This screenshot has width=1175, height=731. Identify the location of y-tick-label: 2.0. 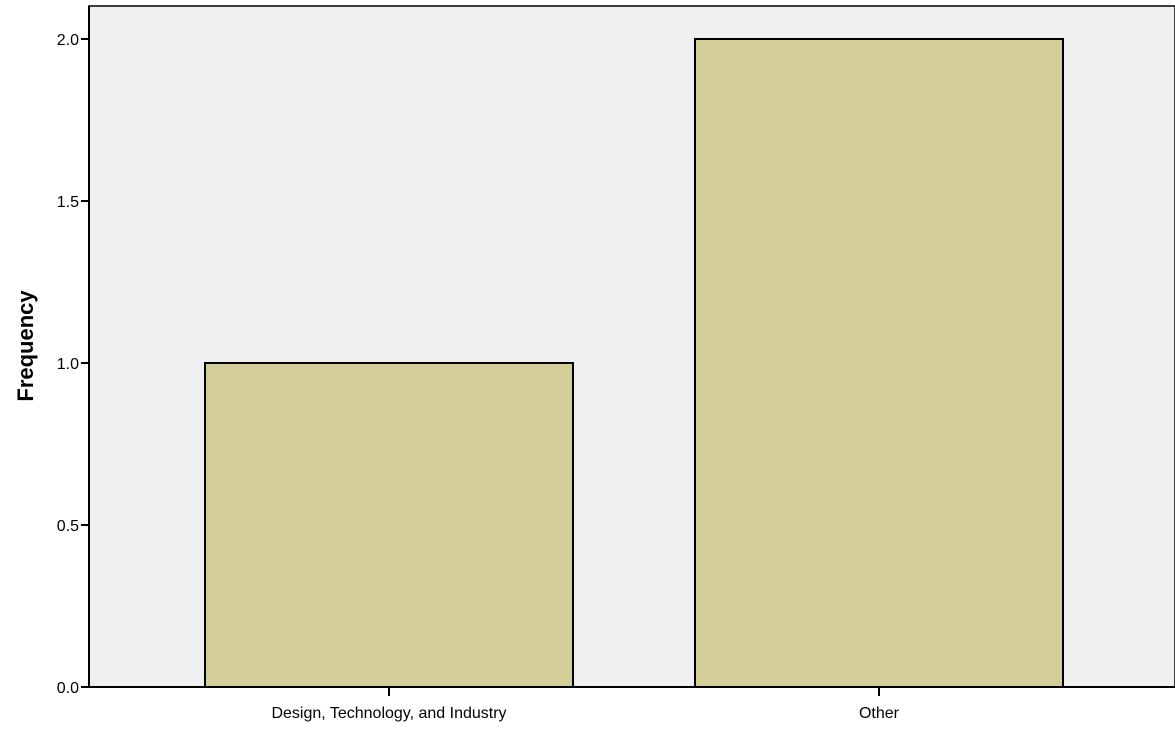
(68, 40).